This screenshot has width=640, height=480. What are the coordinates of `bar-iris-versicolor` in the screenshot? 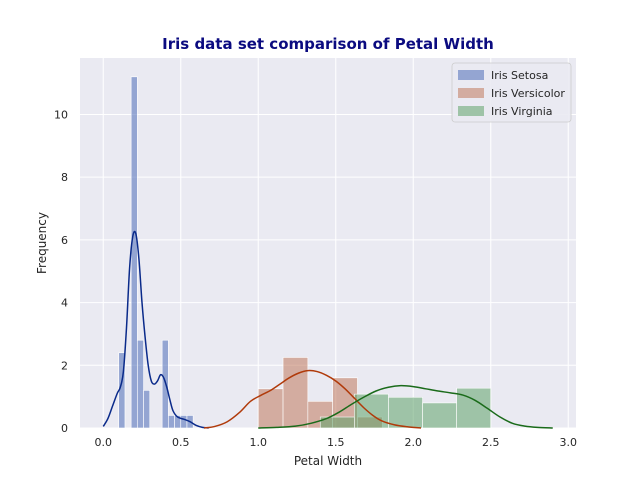 It's located at (295, 393).